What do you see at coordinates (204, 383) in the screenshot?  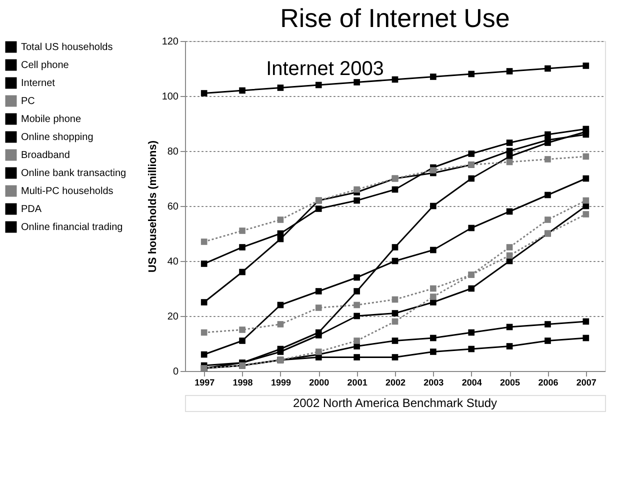 I see `x-tick-label: 1997` at bounding box center [204, 383].